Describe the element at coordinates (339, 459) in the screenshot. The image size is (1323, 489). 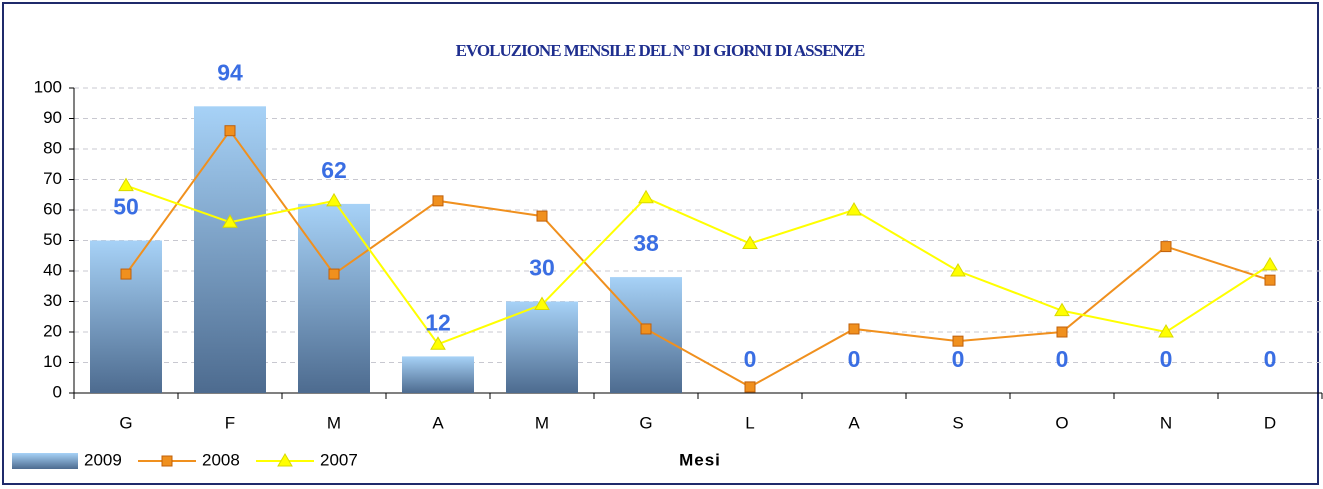
I see `legend-label: 2007` at that location.